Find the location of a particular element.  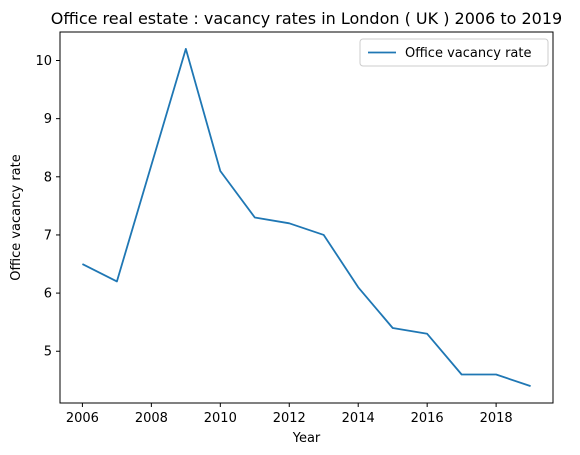

x-axis: 2006 2008 2010 2012 2014 2016 2018 is located at coordinates (289, 414).